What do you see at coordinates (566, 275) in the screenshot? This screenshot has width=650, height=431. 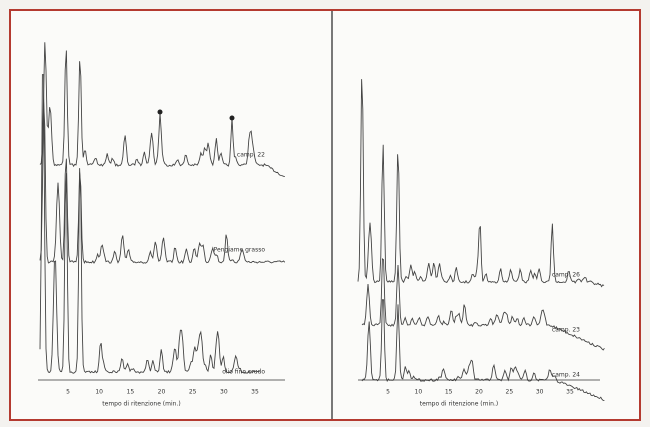 I see `trace-label: camp. 26` at bounding box center [566, 275].